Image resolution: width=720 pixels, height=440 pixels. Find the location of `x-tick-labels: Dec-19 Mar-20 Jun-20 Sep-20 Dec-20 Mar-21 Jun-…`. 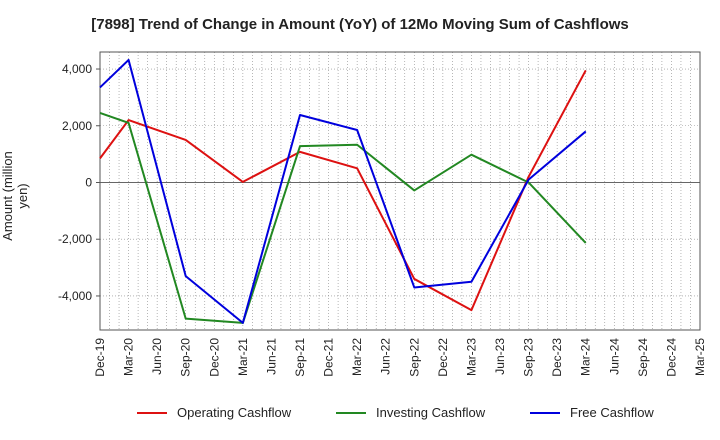

x-tick-labels: Dec-19 Mar-20 Jun-20 Sep-20 Dec-20 Mar-21 Jun-… is located at coordinates (400, 357).